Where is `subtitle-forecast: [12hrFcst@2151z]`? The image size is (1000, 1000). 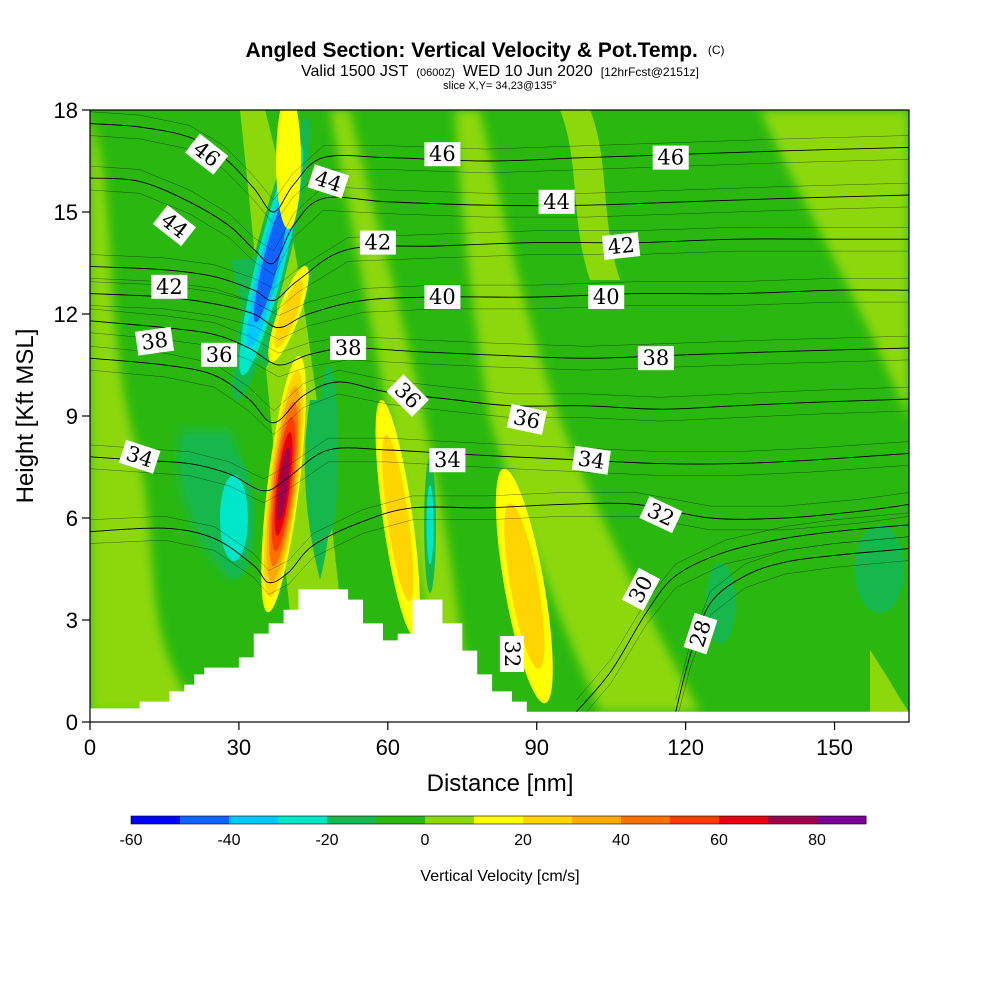 subtitle-forecast: [12hrFcst@2151z] is located at coordinates (650, 72).